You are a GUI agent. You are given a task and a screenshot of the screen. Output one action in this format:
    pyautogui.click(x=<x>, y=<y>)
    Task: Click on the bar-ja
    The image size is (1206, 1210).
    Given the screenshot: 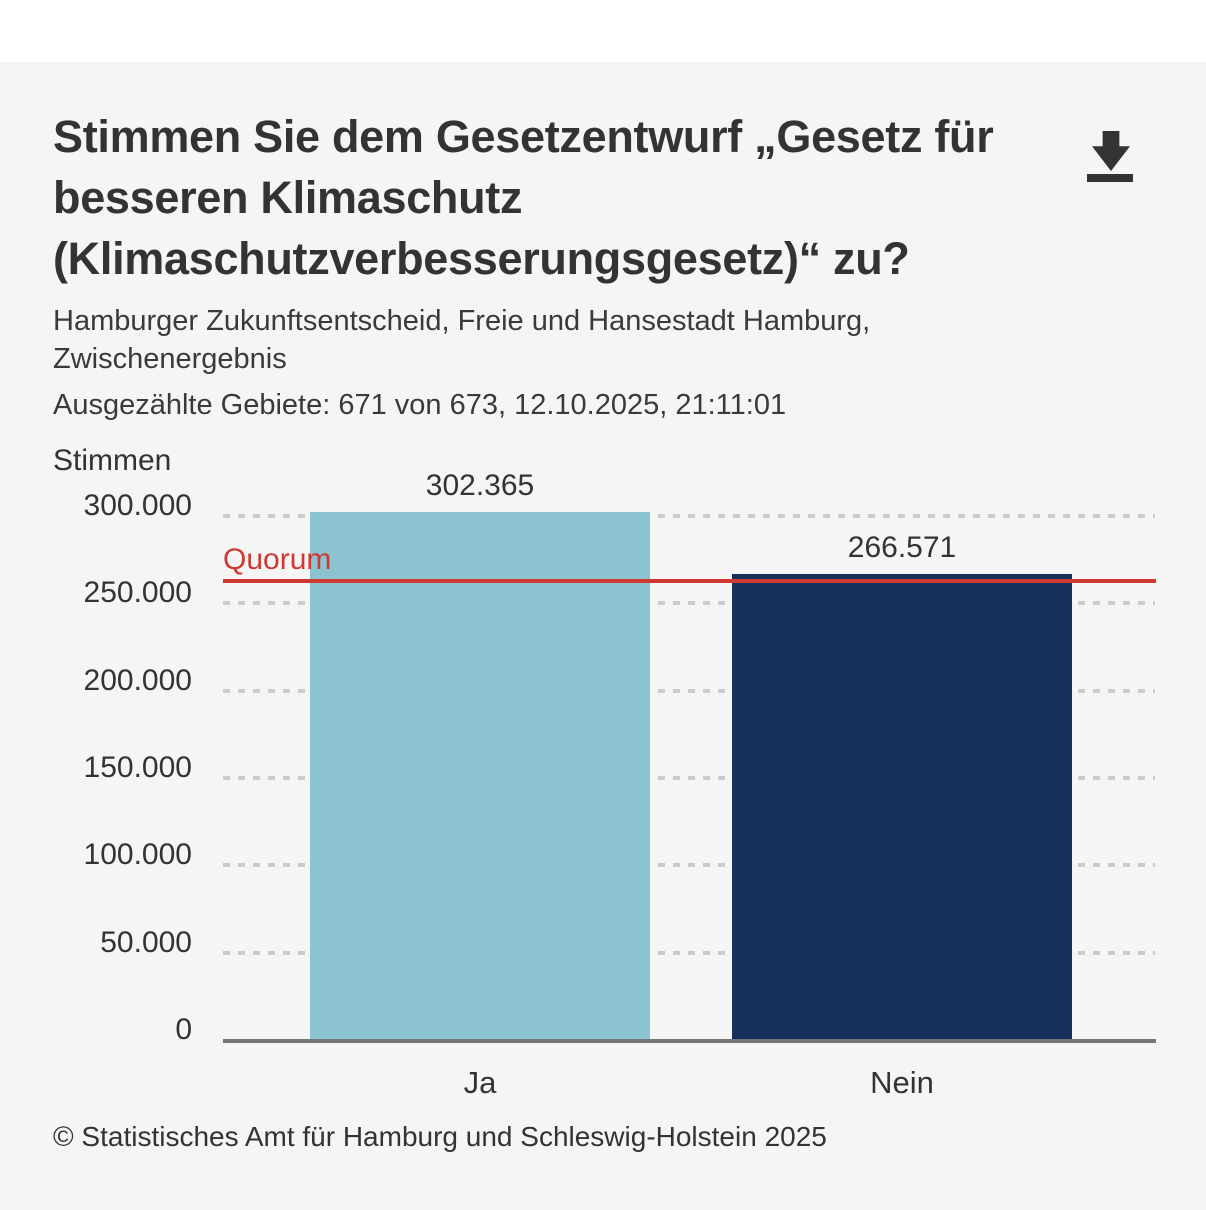 What is the action you would take?
    pyautogui.click(x=480, y=776)
    